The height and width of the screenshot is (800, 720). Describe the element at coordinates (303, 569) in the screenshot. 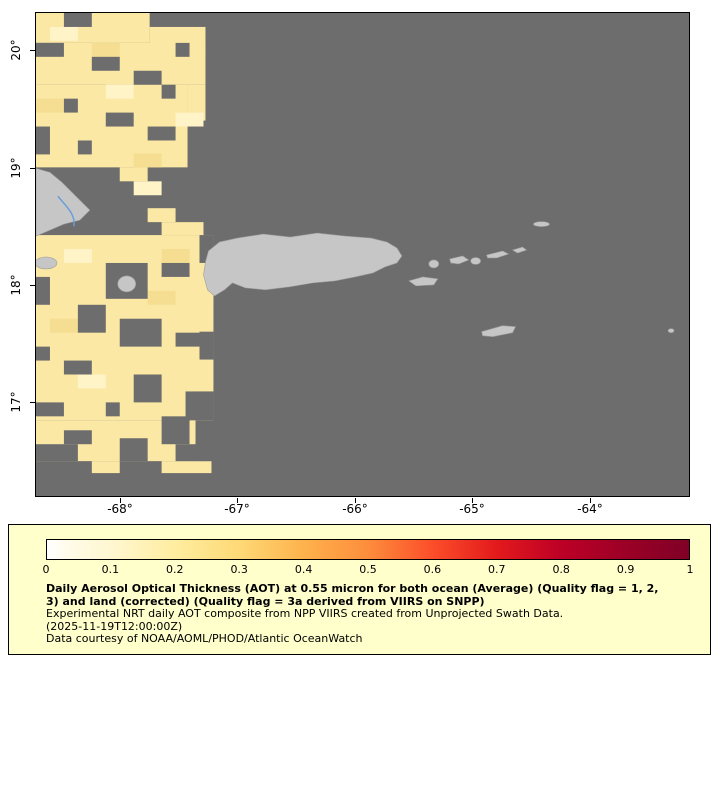

I see `colorbar-tick-label: 0.4` at that location.